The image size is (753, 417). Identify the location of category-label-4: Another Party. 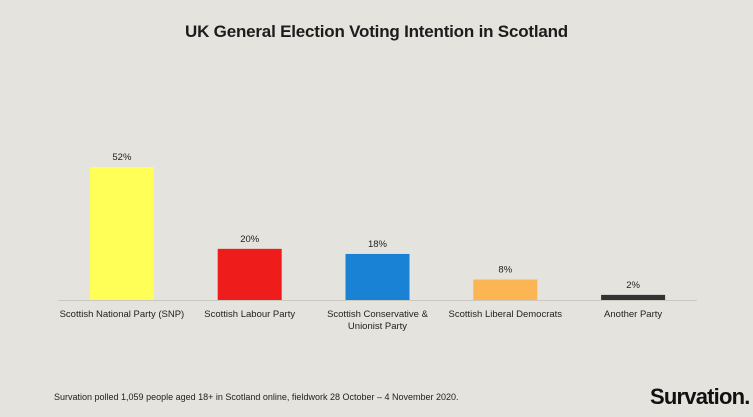
(633, 314).